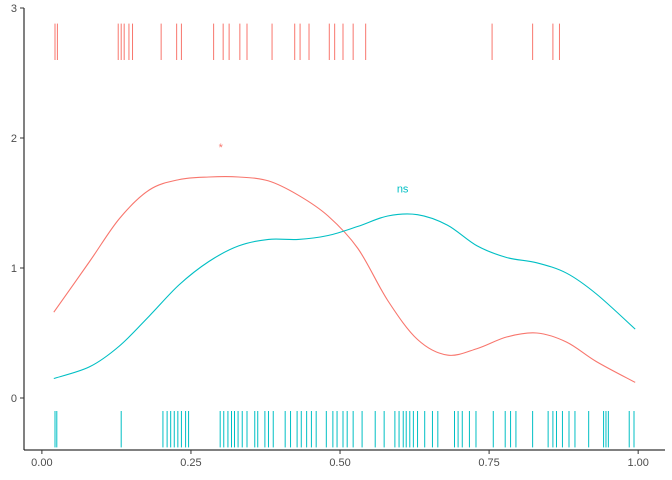 This screenshot has width=672, height=480. What do you see at coordinates (488, 463) in the screenshot?
I see `x-tick-label-3: 0.75` at bounding box center [488, 463].